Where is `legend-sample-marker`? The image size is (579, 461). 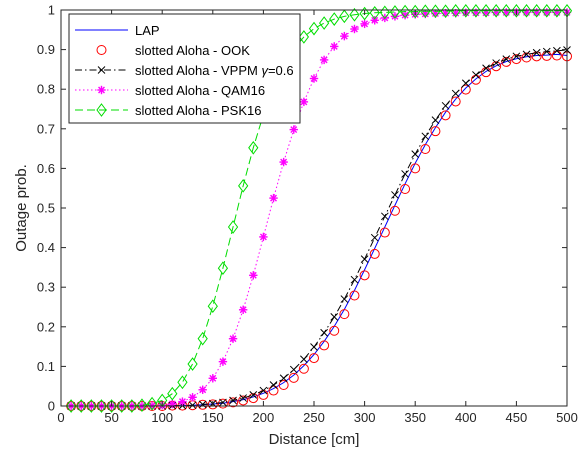 legend-sample-marker is located at coordinates (101, 70).